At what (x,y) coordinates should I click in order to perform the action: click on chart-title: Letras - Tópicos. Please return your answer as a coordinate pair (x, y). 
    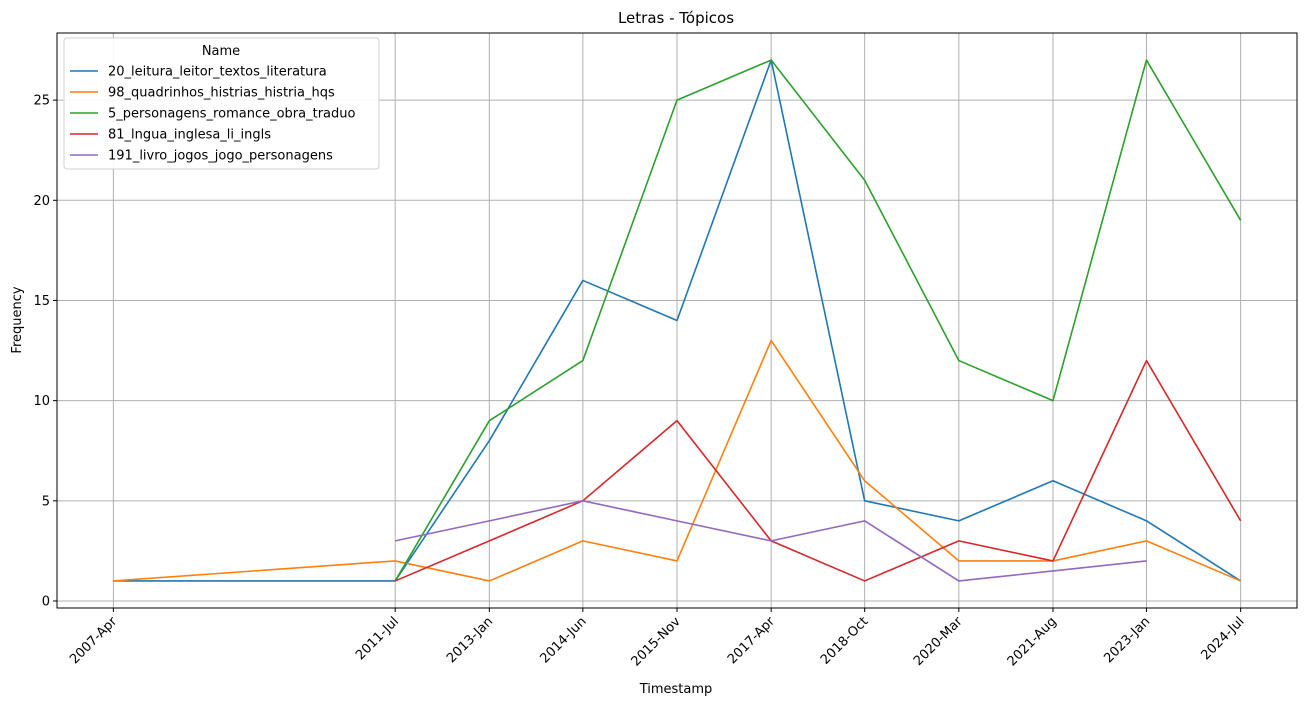
    Looking at the image, I should click on (676, 18).